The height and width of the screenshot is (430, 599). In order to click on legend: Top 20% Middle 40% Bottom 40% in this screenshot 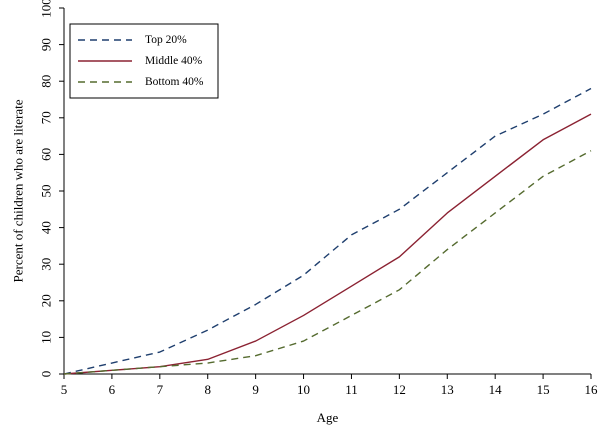, I will do `click(144, 61)`.